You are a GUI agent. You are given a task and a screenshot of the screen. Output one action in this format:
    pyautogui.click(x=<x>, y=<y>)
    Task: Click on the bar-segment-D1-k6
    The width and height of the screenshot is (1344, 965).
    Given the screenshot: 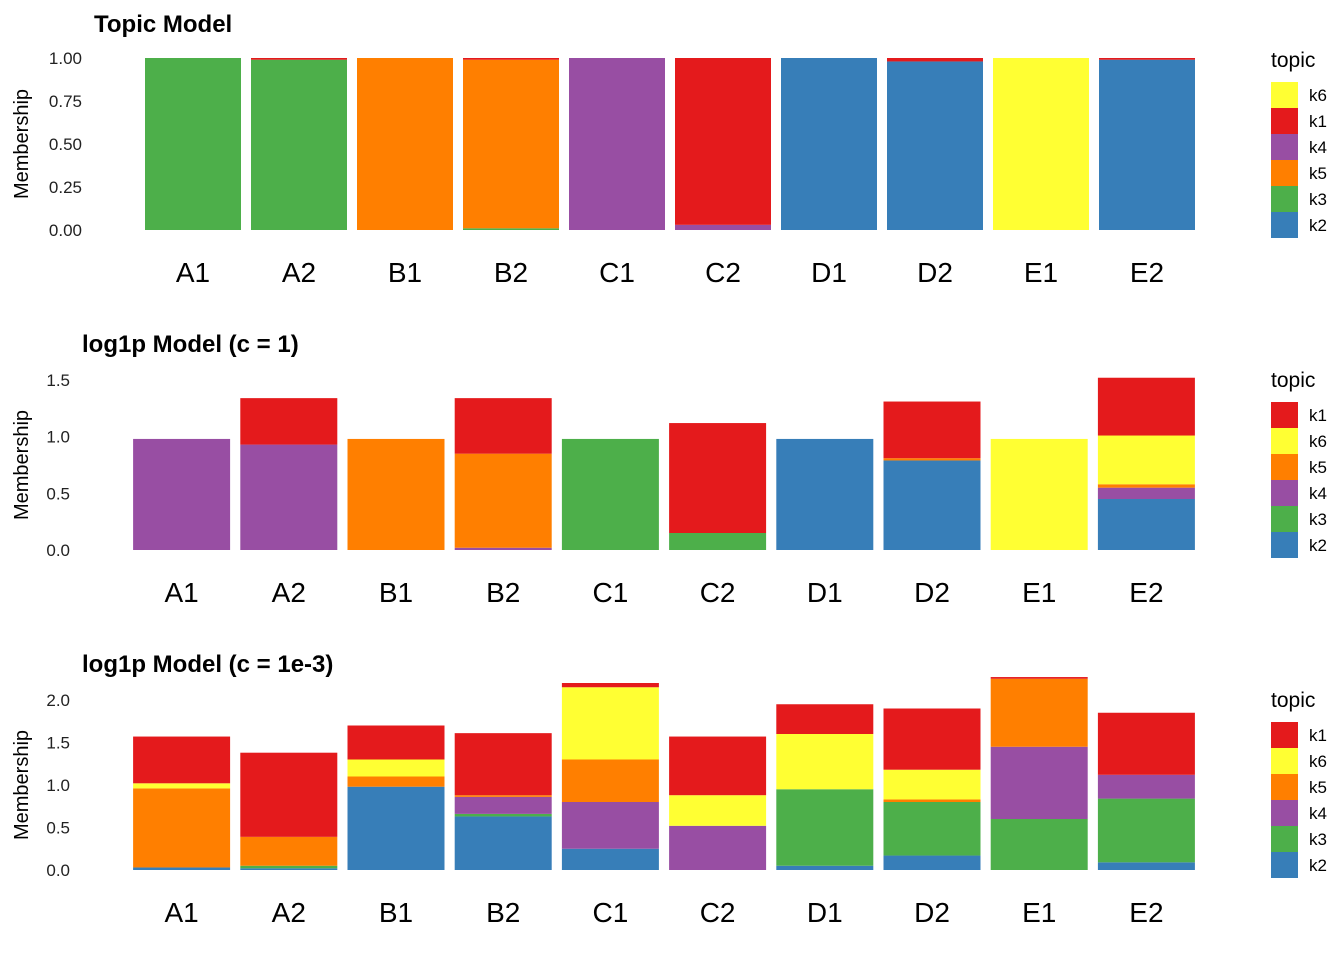 What is the action you would take?
    pyautogui.click(x=825, y=762)
    